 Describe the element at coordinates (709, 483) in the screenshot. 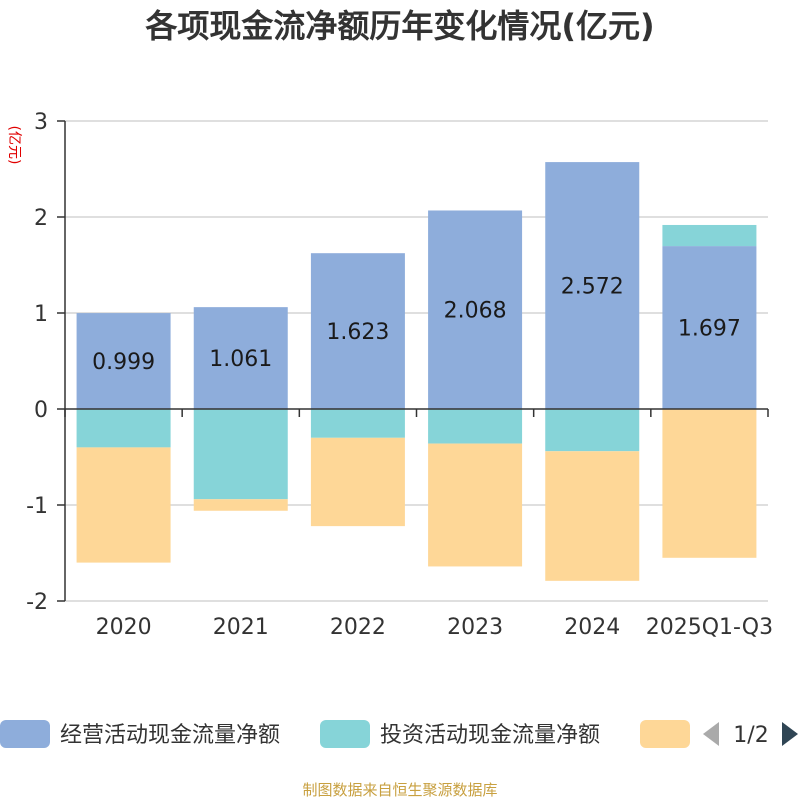

I see `bar-series-2-2025Q1-Q3` at that location.